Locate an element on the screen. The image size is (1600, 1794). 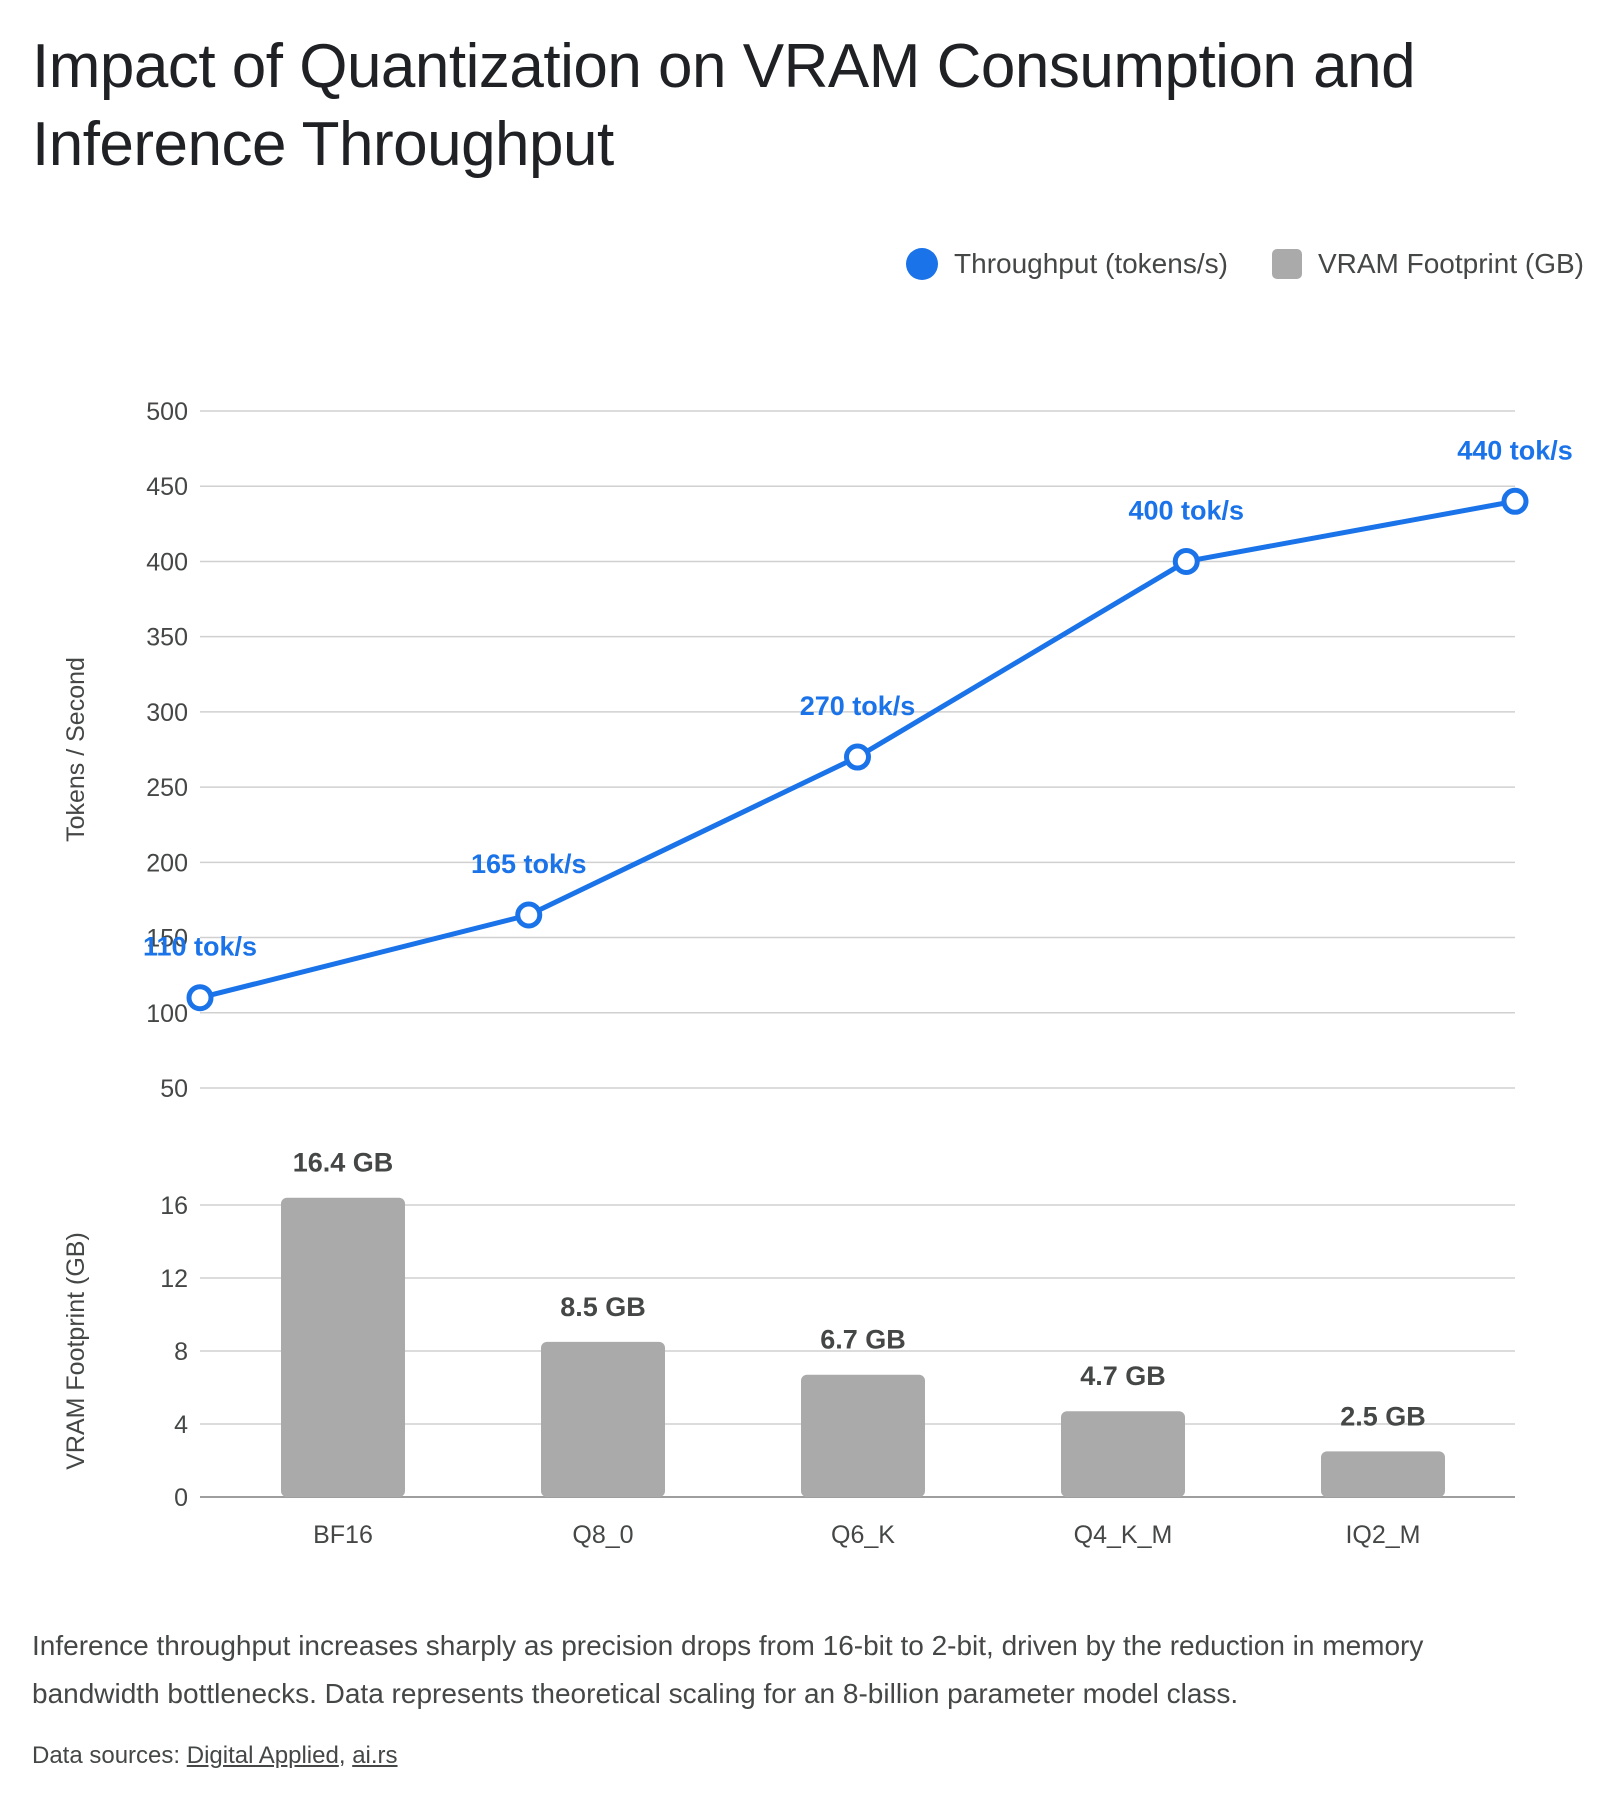
vram-data-label: 4.7 GB is located at coordinates (1123, 1376).